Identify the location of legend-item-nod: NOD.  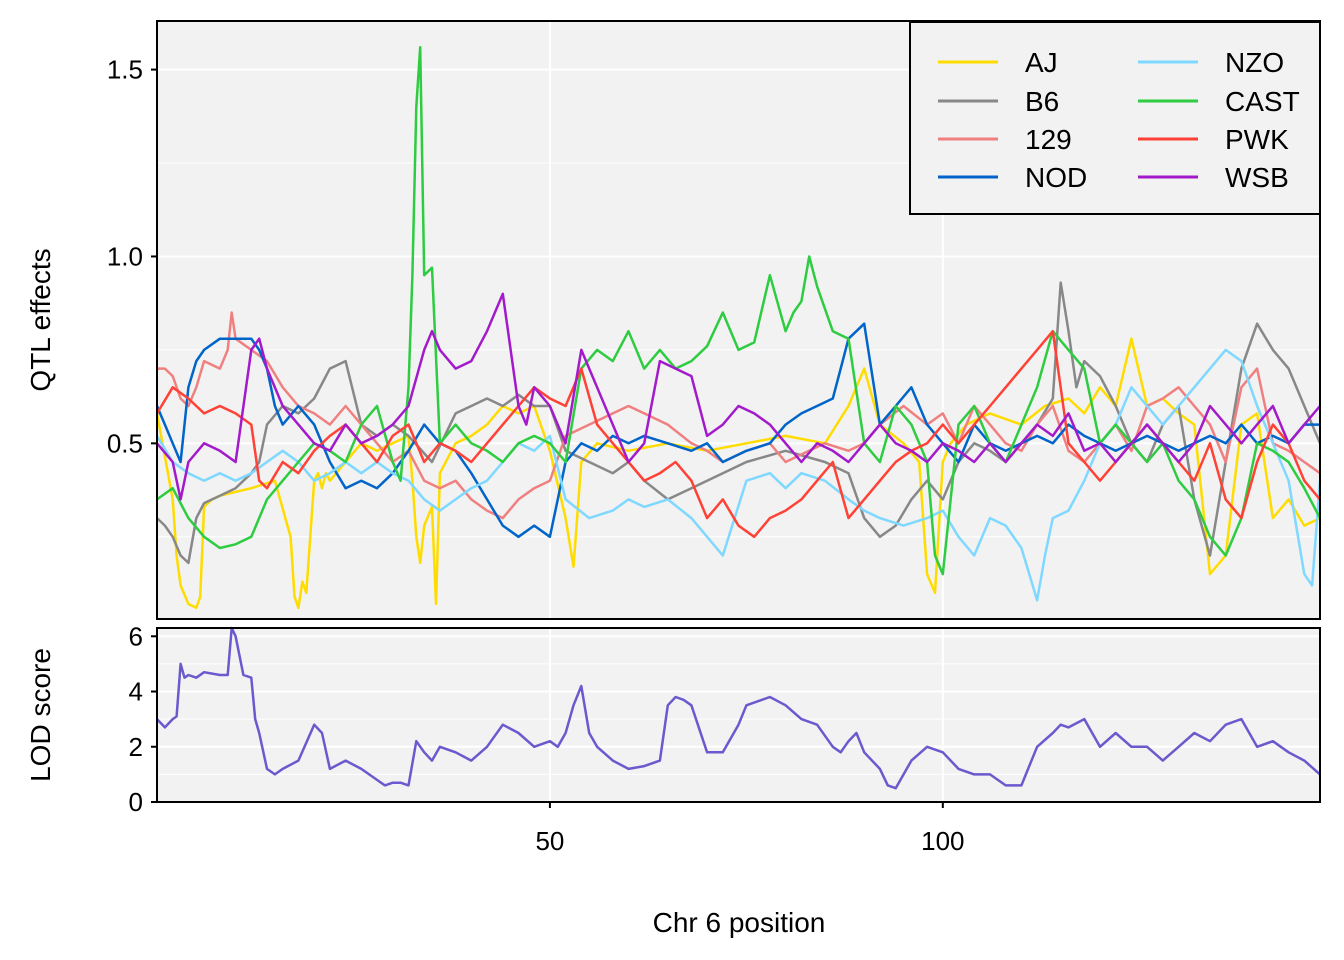
(1012, 177).